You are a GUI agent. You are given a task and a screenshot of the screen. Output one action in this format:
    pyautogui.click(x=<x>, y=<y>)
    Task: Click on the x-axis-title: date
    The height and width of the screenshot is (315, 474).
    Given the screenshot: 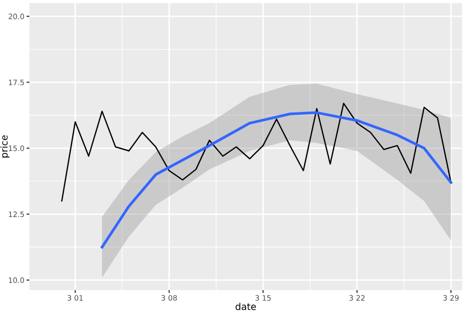 What is the action you would take?
    pyautogui.click(x=246, y=306)
    